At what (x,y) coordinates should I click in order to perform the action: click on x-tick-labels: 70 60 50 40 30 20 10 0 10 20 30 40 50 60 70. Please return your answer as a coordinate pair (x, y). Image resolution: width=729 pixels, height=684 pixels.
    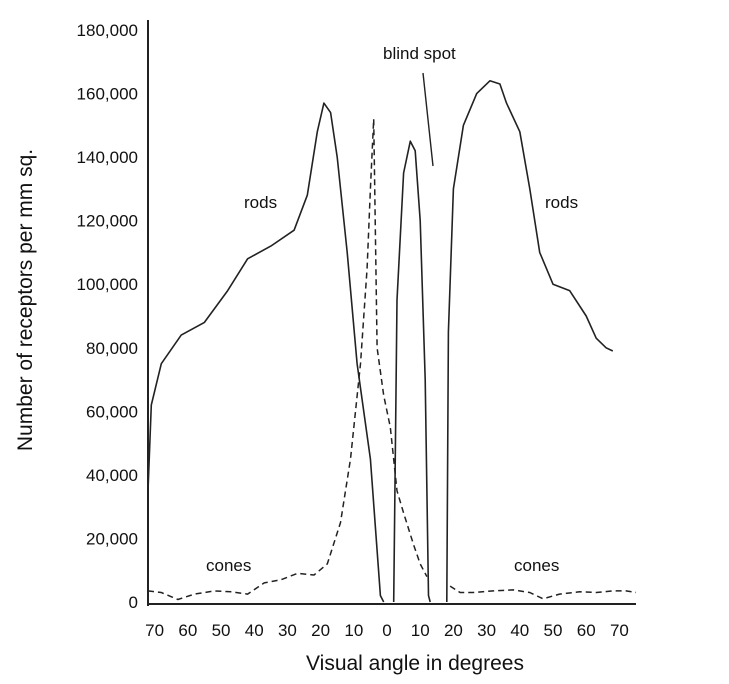
    Looking at the image, I should click on (387, 630).